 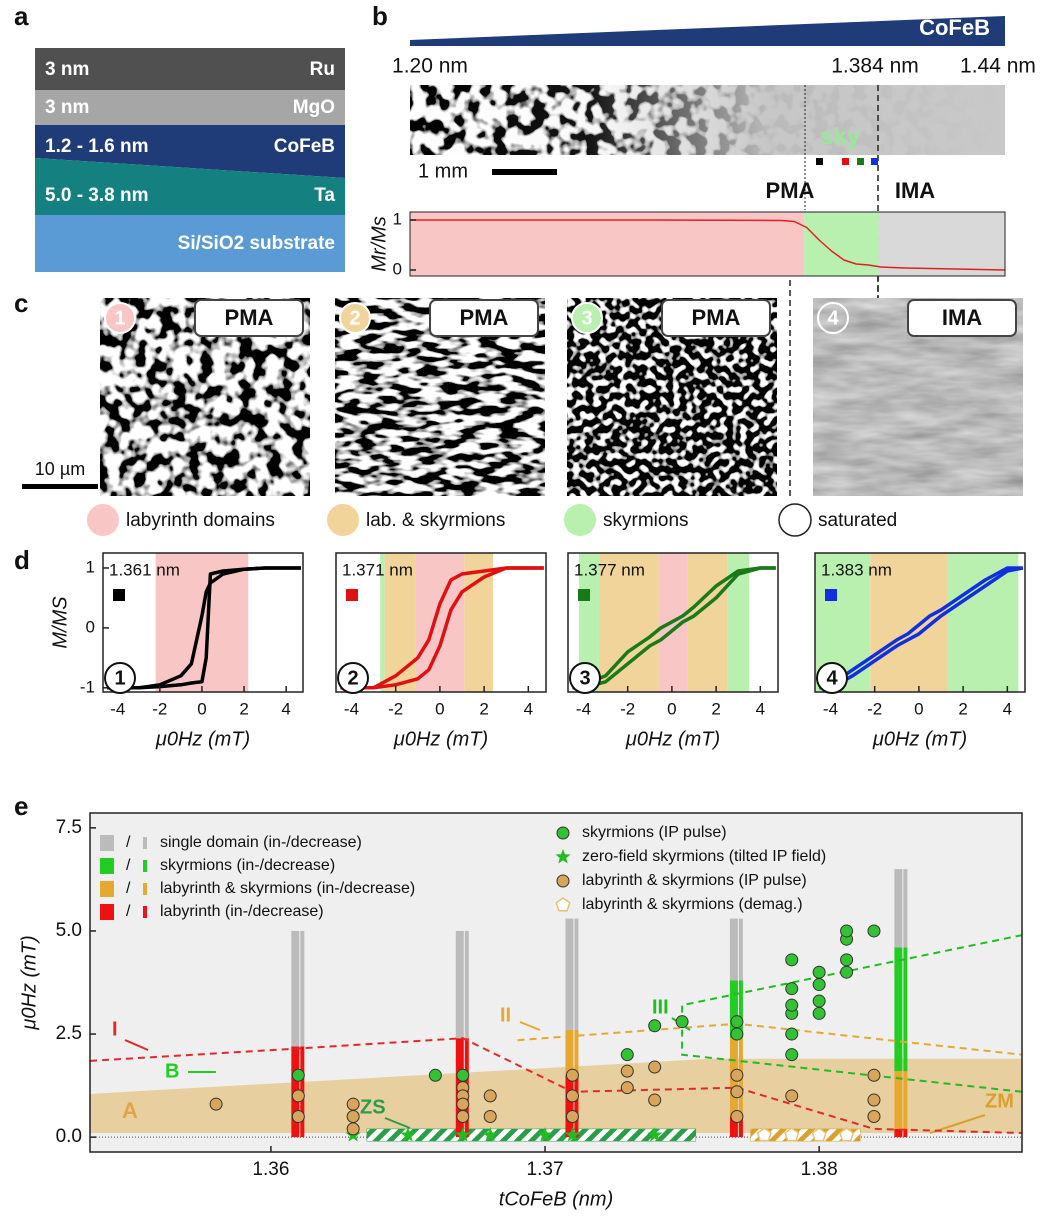 What do you see at coordinates (90, 566) in the screenshot?
I see `y-tick-label: 1` at bounding box center [90, 566].